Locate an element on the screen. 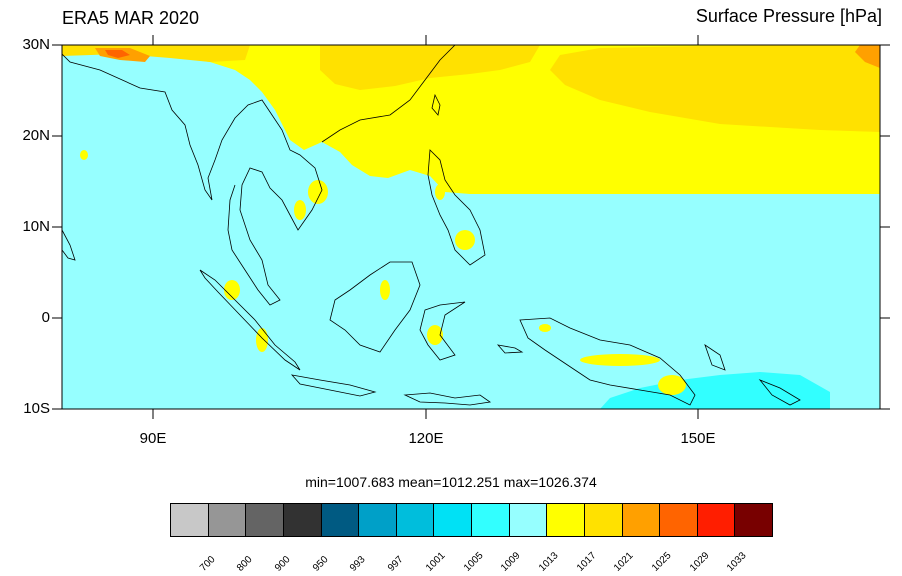 The height and width of the screenshot is (576, 902). colorbar-label: 1001 is located at coordinates (435, 562).